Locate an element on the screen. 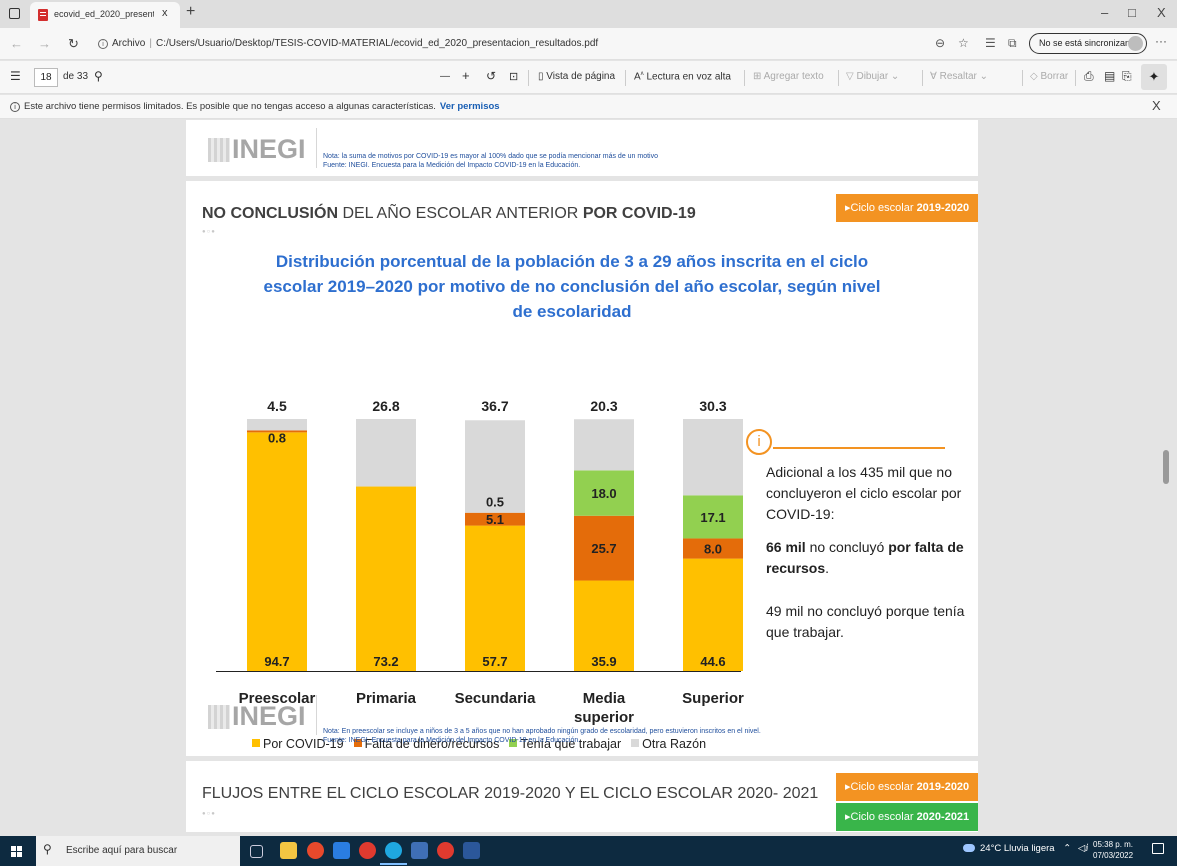 This screenshot has height=866, width=1177. category-label: Preescolar is located at coordinates (277, 698).